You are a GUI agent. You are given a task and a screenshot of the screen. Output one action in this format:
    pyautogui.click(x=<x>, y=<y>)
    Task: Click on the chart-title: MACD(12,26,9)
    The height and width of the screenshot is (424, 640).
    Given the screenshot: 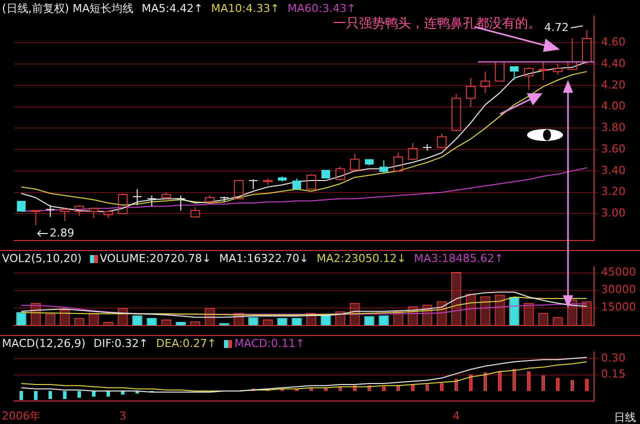 What is the action you would take?
    pyautogui.click(x=44, y=343)
    